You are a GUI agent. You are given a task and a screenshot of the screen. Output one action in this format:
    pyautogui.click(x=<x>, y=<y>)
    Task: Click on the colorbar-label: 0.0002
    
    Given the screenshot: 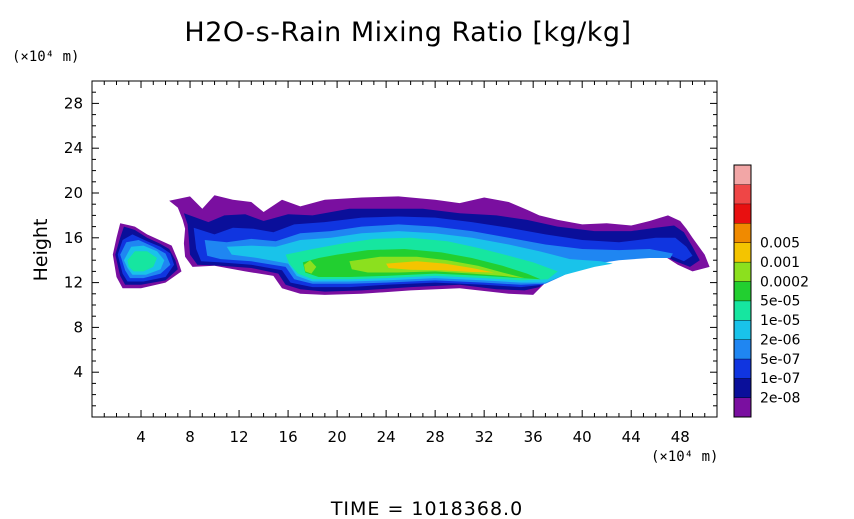 What is the action you would take?
    pyautogui.click(x=784, y=282)
    